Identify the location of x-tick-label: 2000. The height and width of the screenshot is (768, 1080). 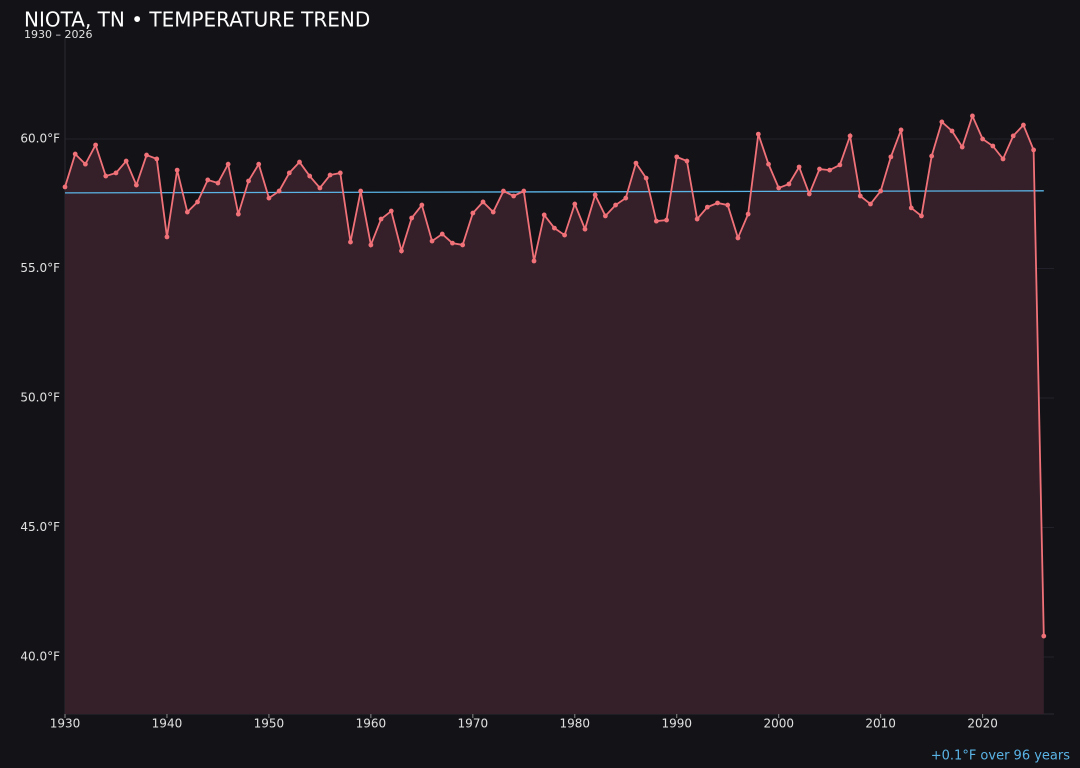
(778, 724).